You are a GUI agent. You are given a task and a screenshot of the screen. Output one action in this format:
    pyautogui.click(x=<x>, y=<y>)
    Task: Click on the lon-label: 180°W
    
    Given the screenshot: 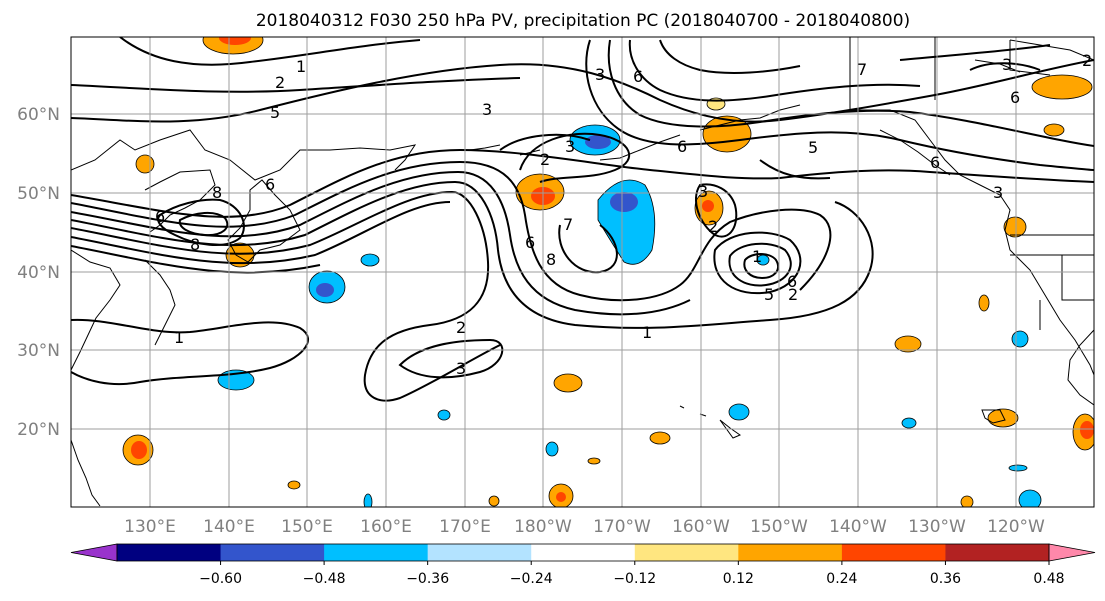 What is the action you would take?
    pyautogui.click(x=543, y=527)
    